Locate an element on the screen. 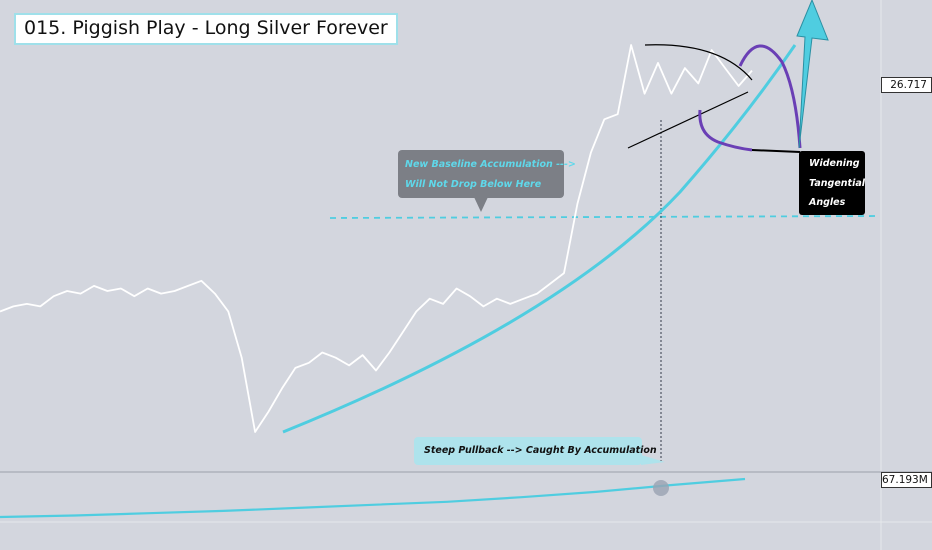  pullback-callout-tail is located at coordinates (653, 460).